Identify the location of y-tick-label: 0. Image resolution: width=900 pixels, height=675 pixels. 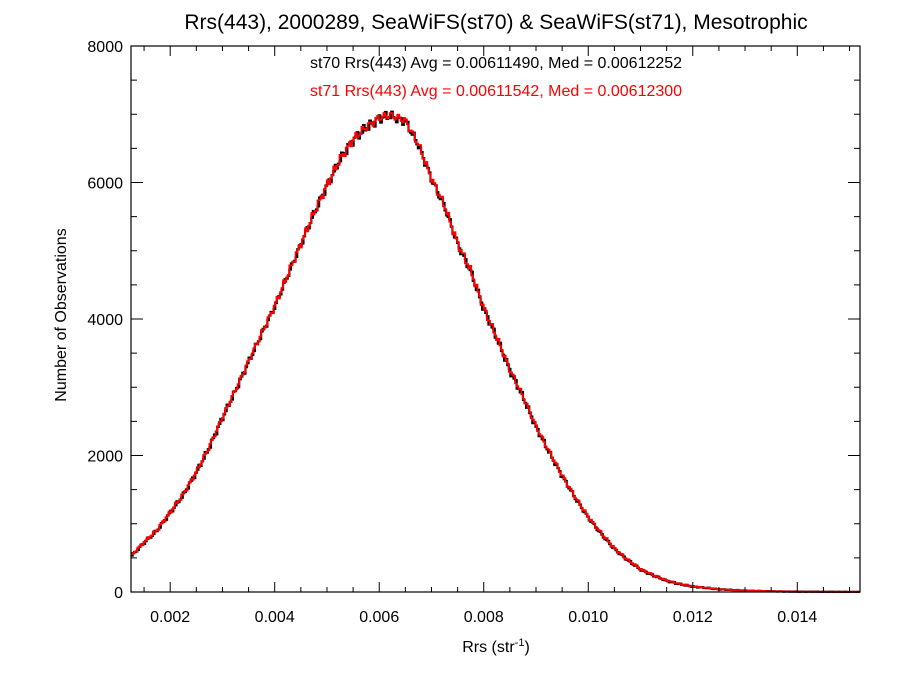
(118, 593).